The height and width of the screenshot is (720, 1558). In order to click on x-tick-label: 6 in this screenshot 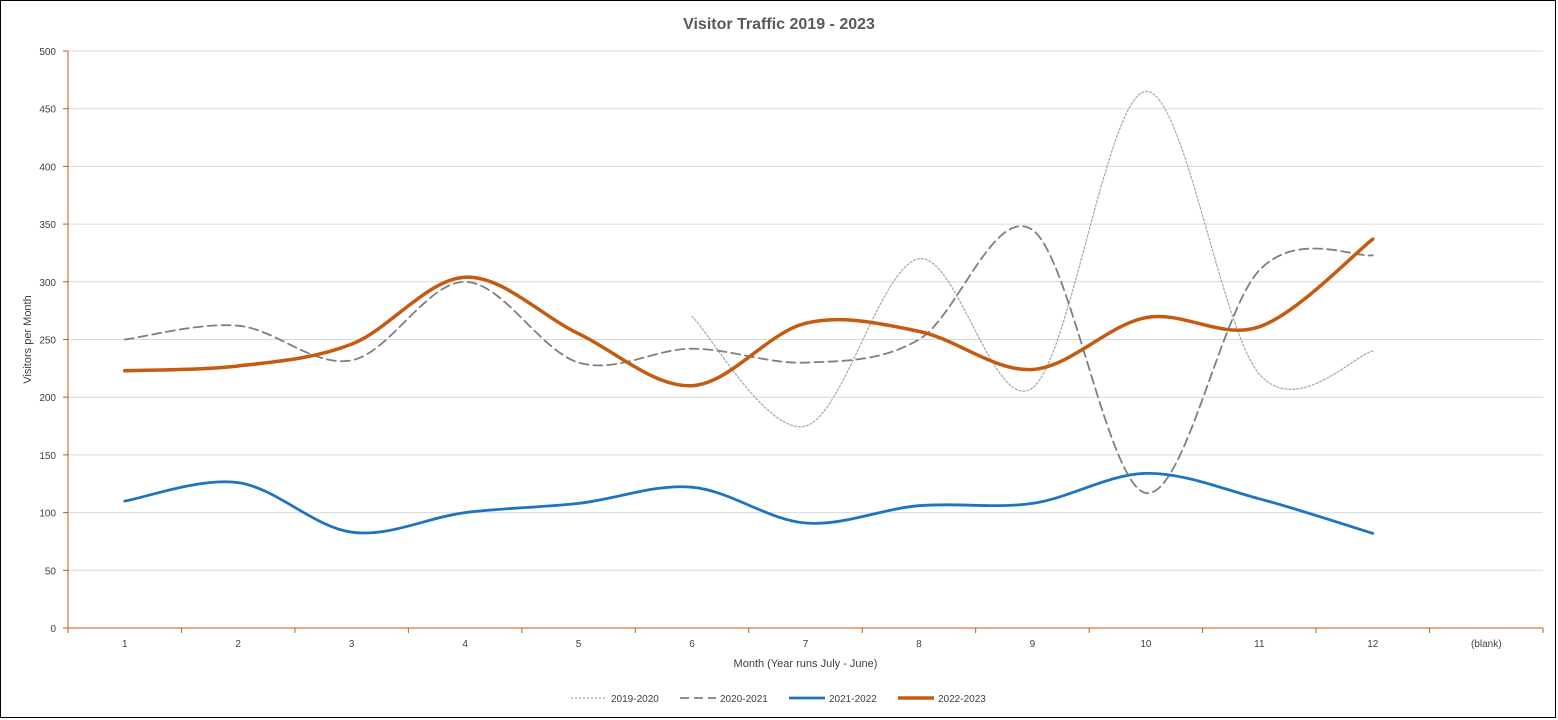, I will do `click(692, 644)`.